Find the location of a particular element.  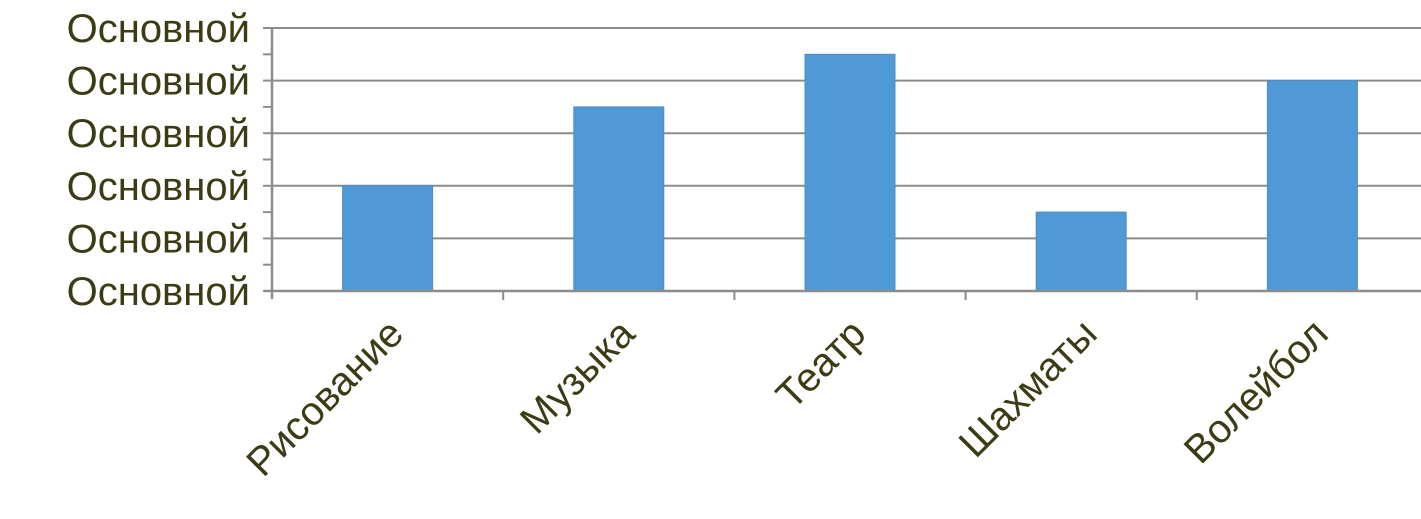

x-tick-label: Шахматы is located at coordinates (1028, 388).